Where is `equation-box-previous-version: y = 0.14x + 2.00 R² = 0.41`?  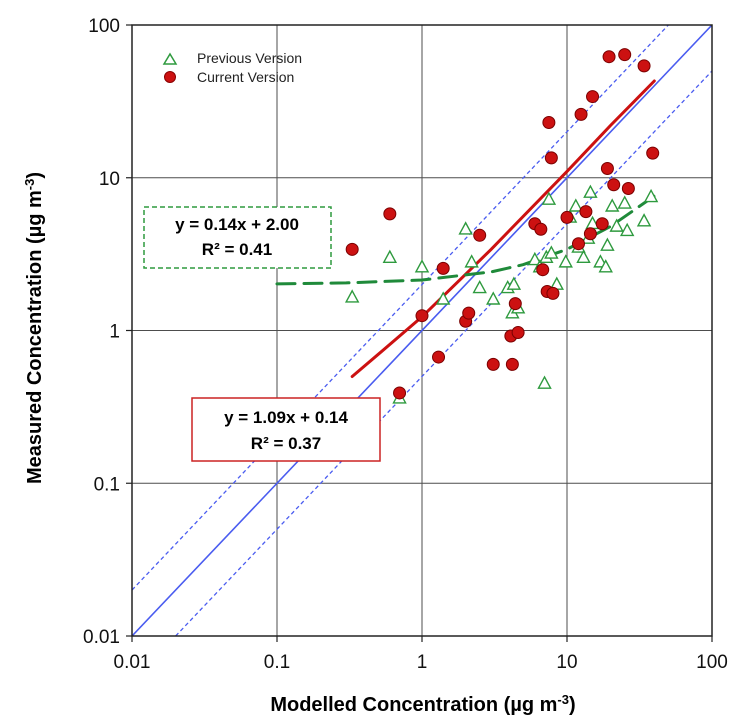
equation-box-previous-version: y = 0.14x + 2.00 R² = 0.41 is located at coordinates (237, 237).